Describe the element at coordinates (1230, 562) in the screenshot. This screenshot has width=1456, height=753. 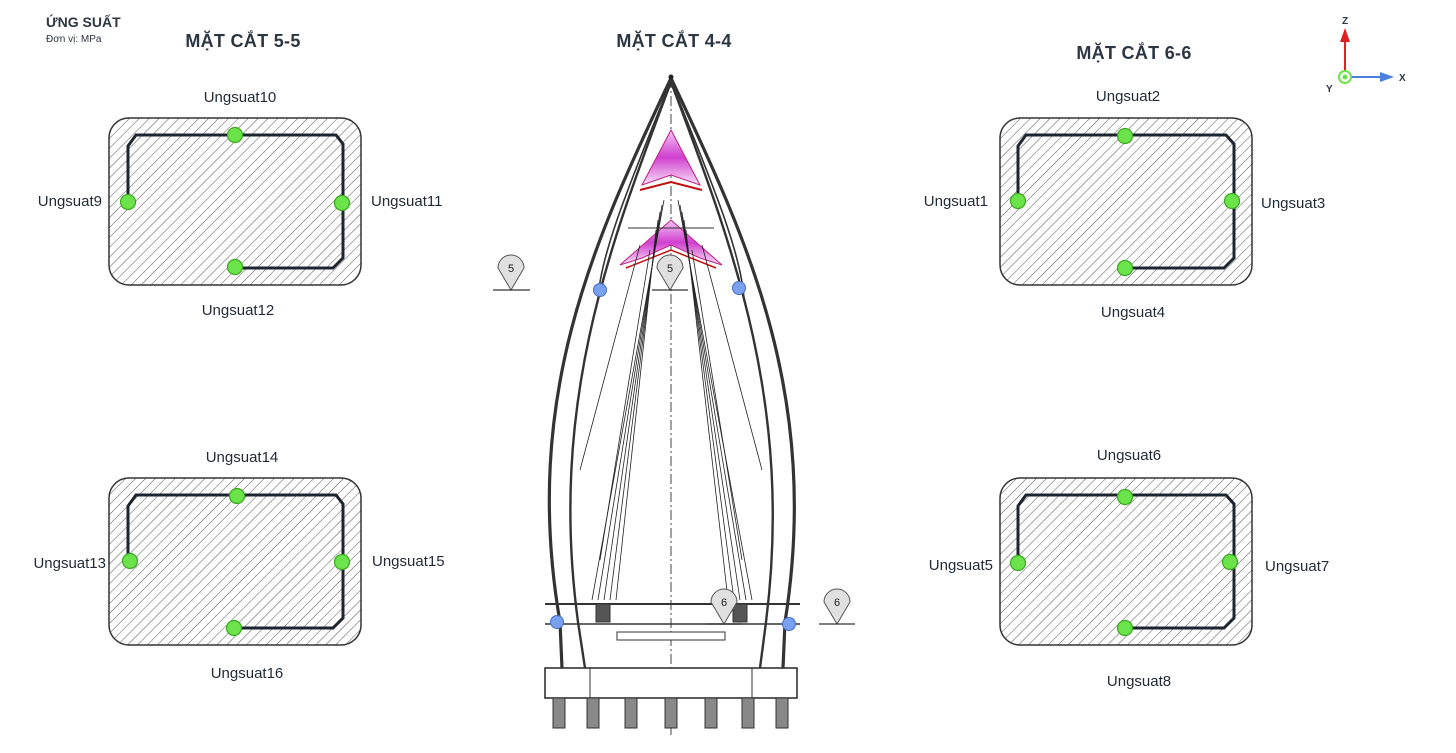
I see `sensor-ungsuat7` at that location.